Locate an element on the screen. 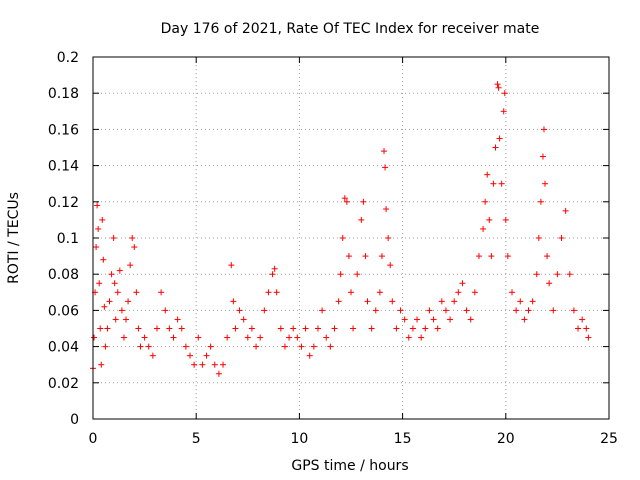 Image resolution: width=640 pixels, height=480 pixels. y-tick-label: 0.04 is located at coordinates (63, 348).